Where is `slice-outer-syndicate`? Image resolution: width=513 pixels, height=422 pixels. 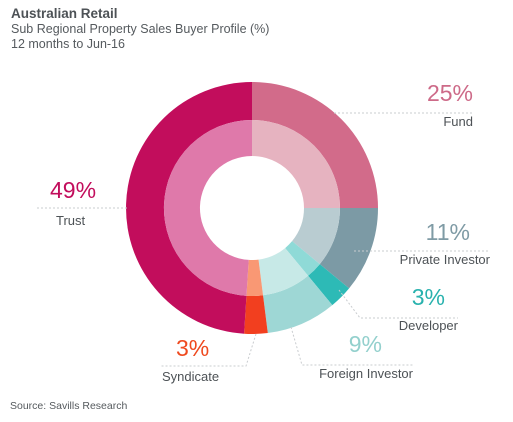 slice-outer-syndicate is located at coordinates (256, 315).